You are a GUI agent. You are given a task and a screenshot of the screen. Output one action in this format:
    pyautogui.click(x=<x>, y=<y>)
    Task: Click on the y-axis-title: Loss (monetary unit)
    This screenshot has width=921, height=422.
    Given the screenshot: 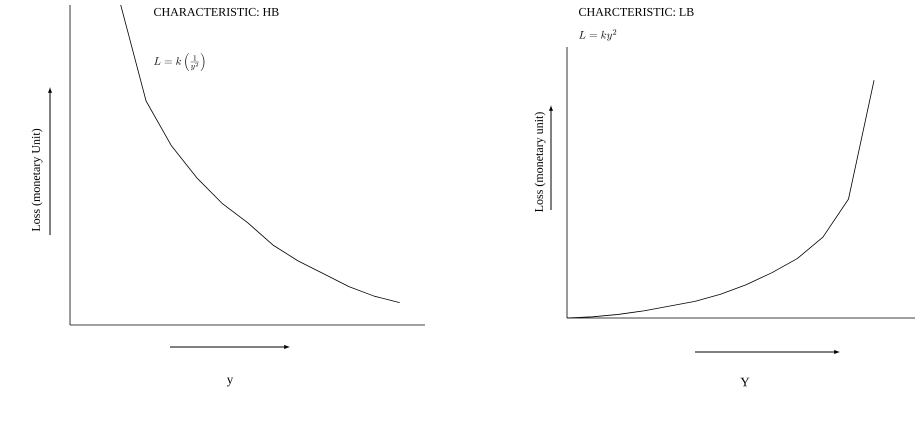 What is the action you would take?
    pyautogui.click(x=540, y=162)
    